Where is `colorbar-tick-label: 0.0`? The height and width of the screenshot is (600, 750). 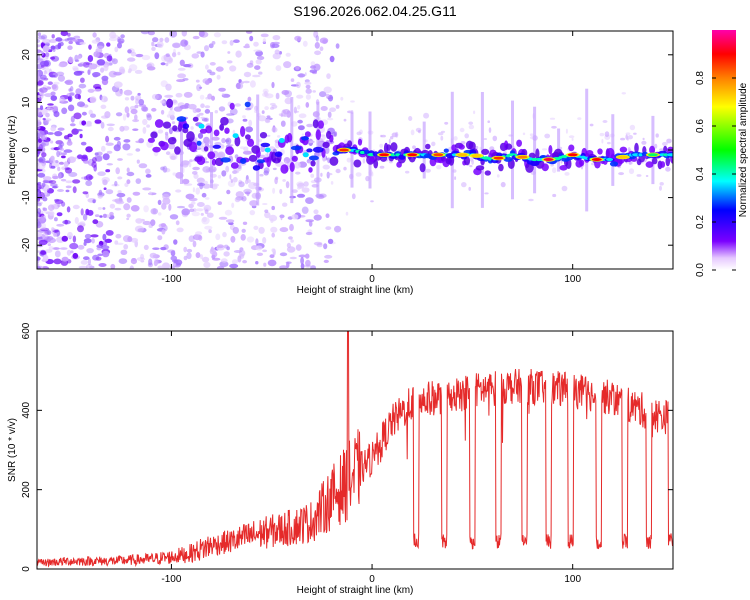
colorbar-tick-label: 0.0 is located at coordinates (700, 270).